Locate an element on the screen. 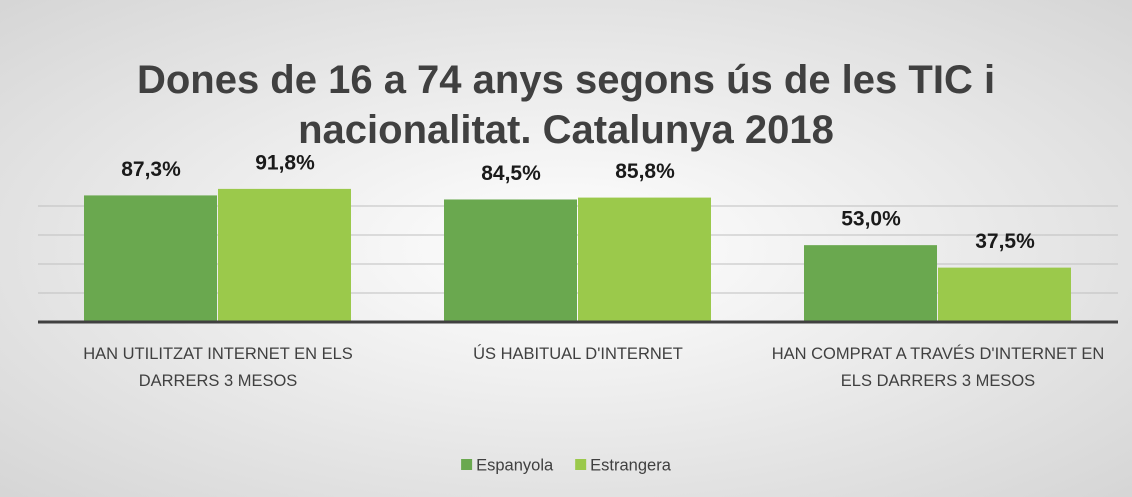 This screenshot has height=497, width=1132. legend-label: Estrangera is located at coordinates (631, 465).